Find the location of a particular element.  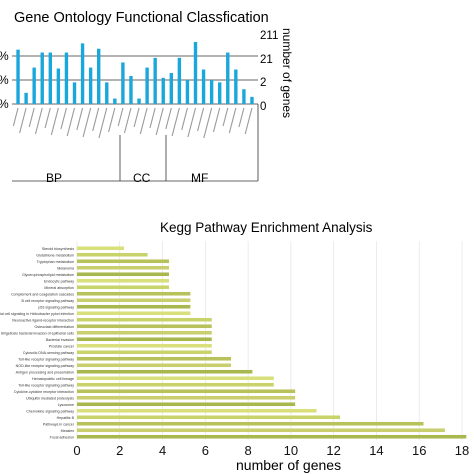

go-right-axis-label: number of genes is located at coordinates (287, 73).